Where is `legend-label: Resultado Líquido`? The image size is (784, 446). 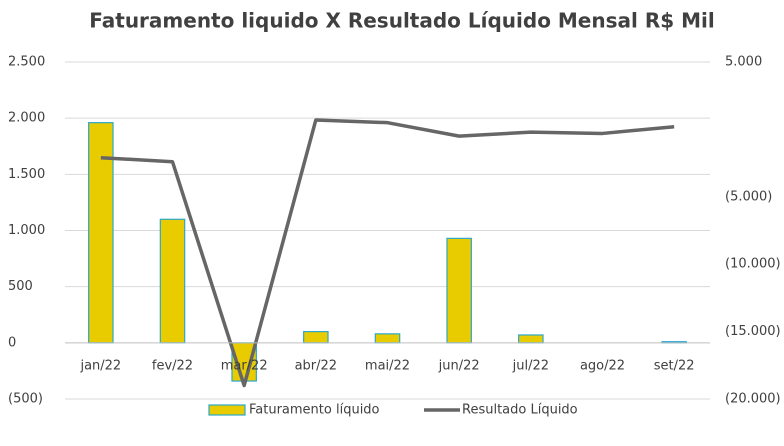 legend-label: Resultado Líquido is located at coordinates (520, 410).